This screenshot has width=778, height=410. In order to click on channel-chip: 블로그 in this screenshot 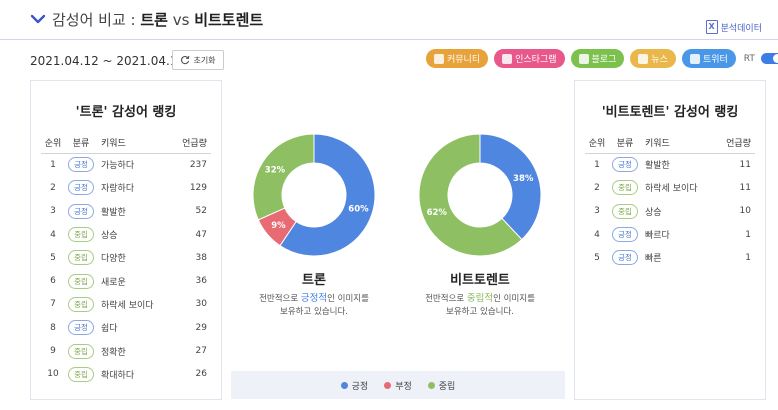, I will do `click(597, 58)`.